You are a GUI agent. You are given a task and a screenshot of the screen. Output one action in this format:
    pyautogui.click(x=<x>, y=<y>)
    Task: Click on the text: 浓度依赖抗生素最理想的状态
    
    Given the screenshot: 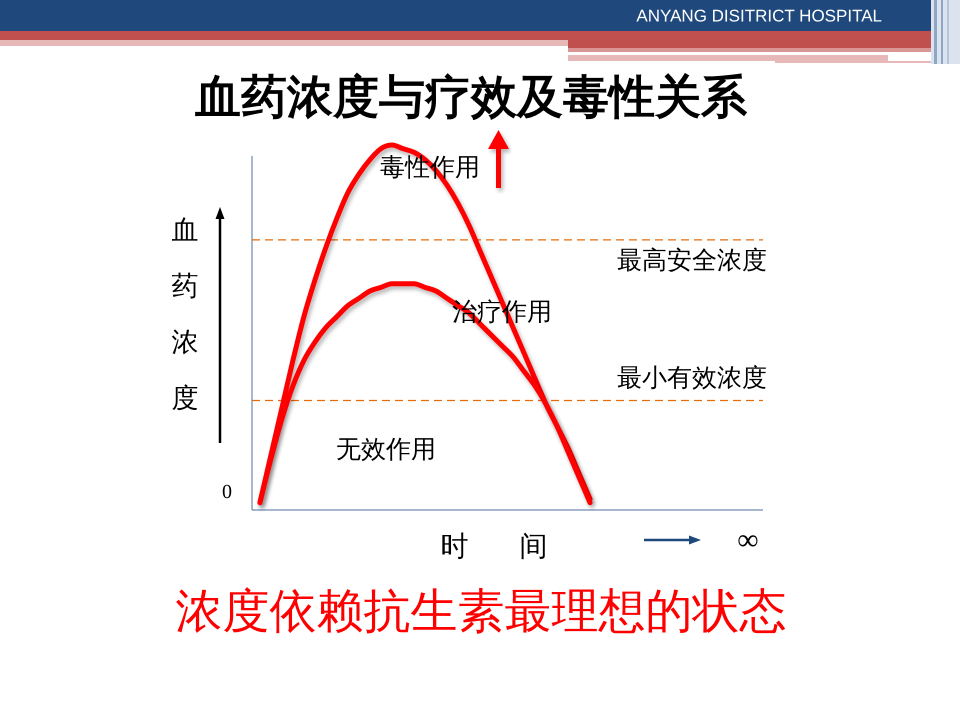 What is the action you would take?
    pyautogui.click(x=481, y=612)
    